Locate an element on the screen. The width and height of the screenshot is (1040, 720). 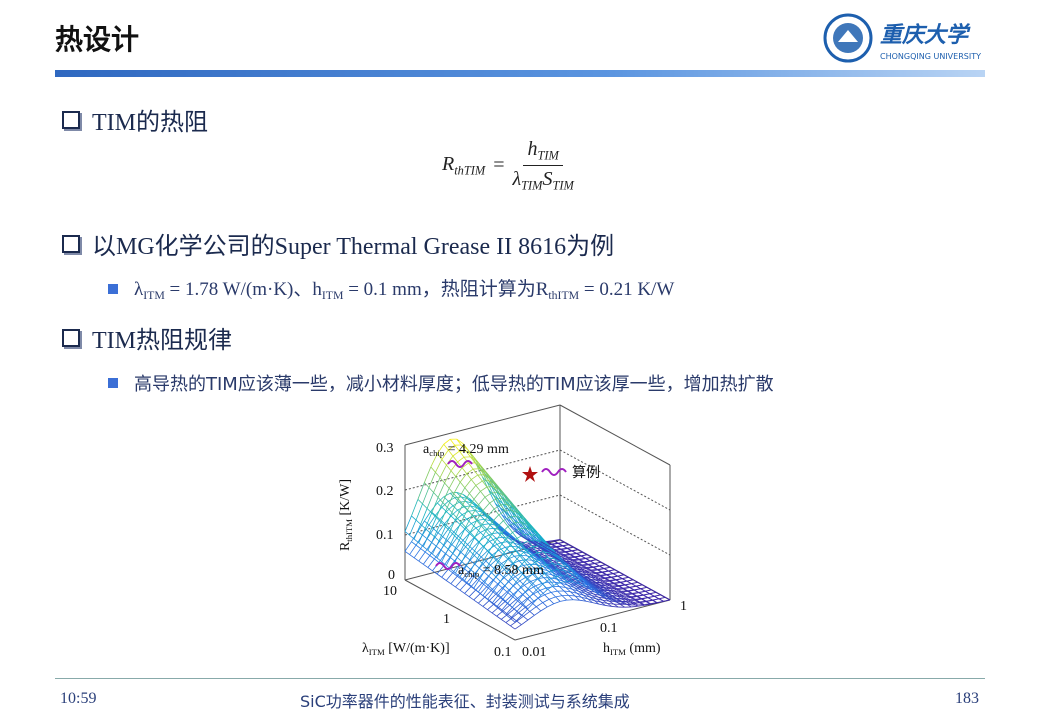
h-tick-label: 0.01 is located at coordinates (534, 652).